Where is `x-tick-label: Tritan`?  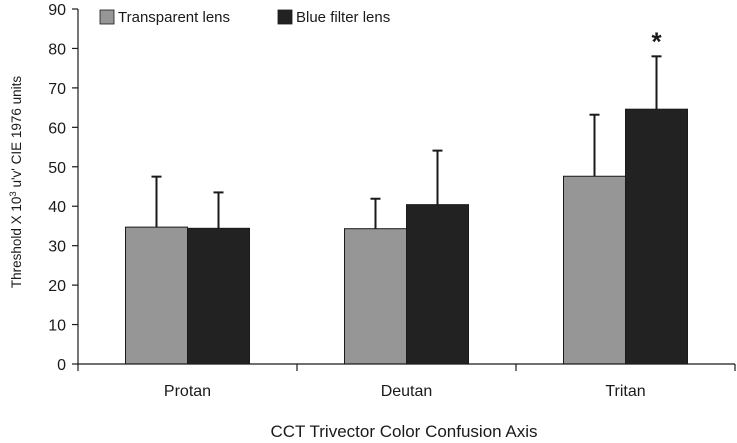
x-tick-label: Tritan is located at coordinates (625, 391).